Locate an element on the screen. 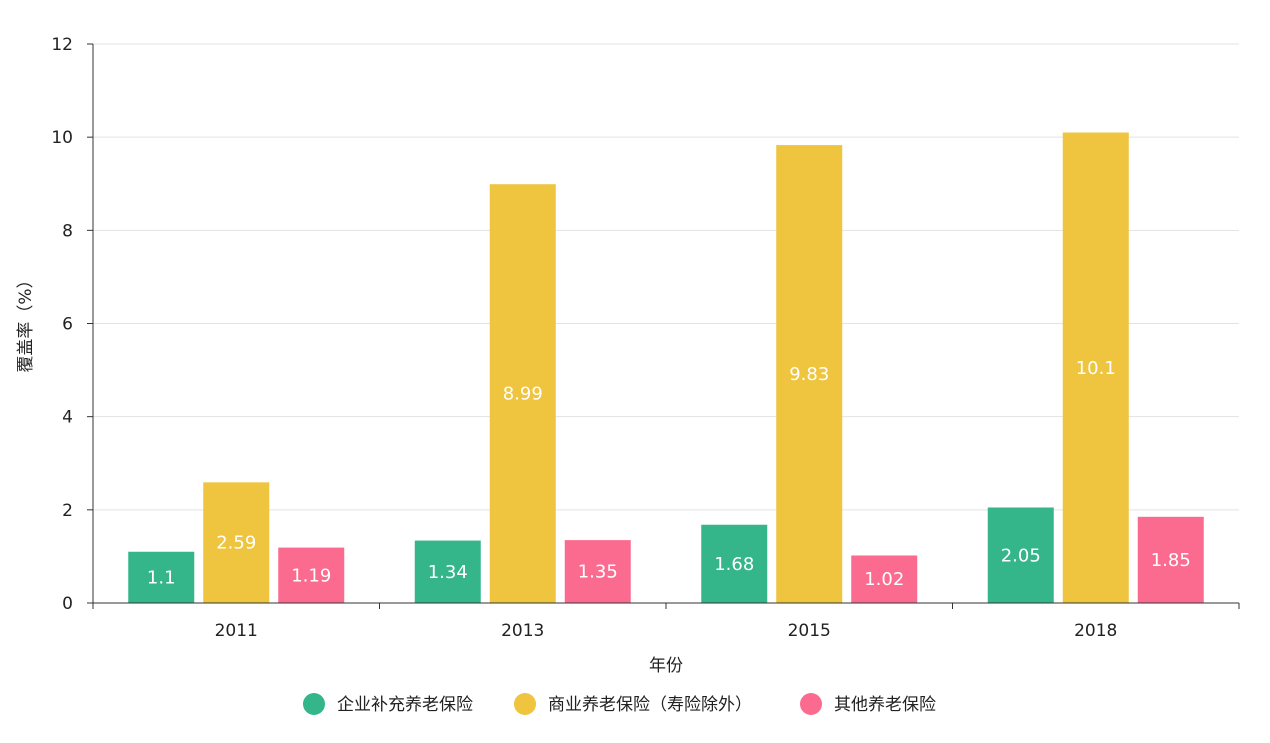 Image resolution: width=1270 pixels, height=743 pixels. bar-value-label: 10.1 is located at coordinates (1096, 368).